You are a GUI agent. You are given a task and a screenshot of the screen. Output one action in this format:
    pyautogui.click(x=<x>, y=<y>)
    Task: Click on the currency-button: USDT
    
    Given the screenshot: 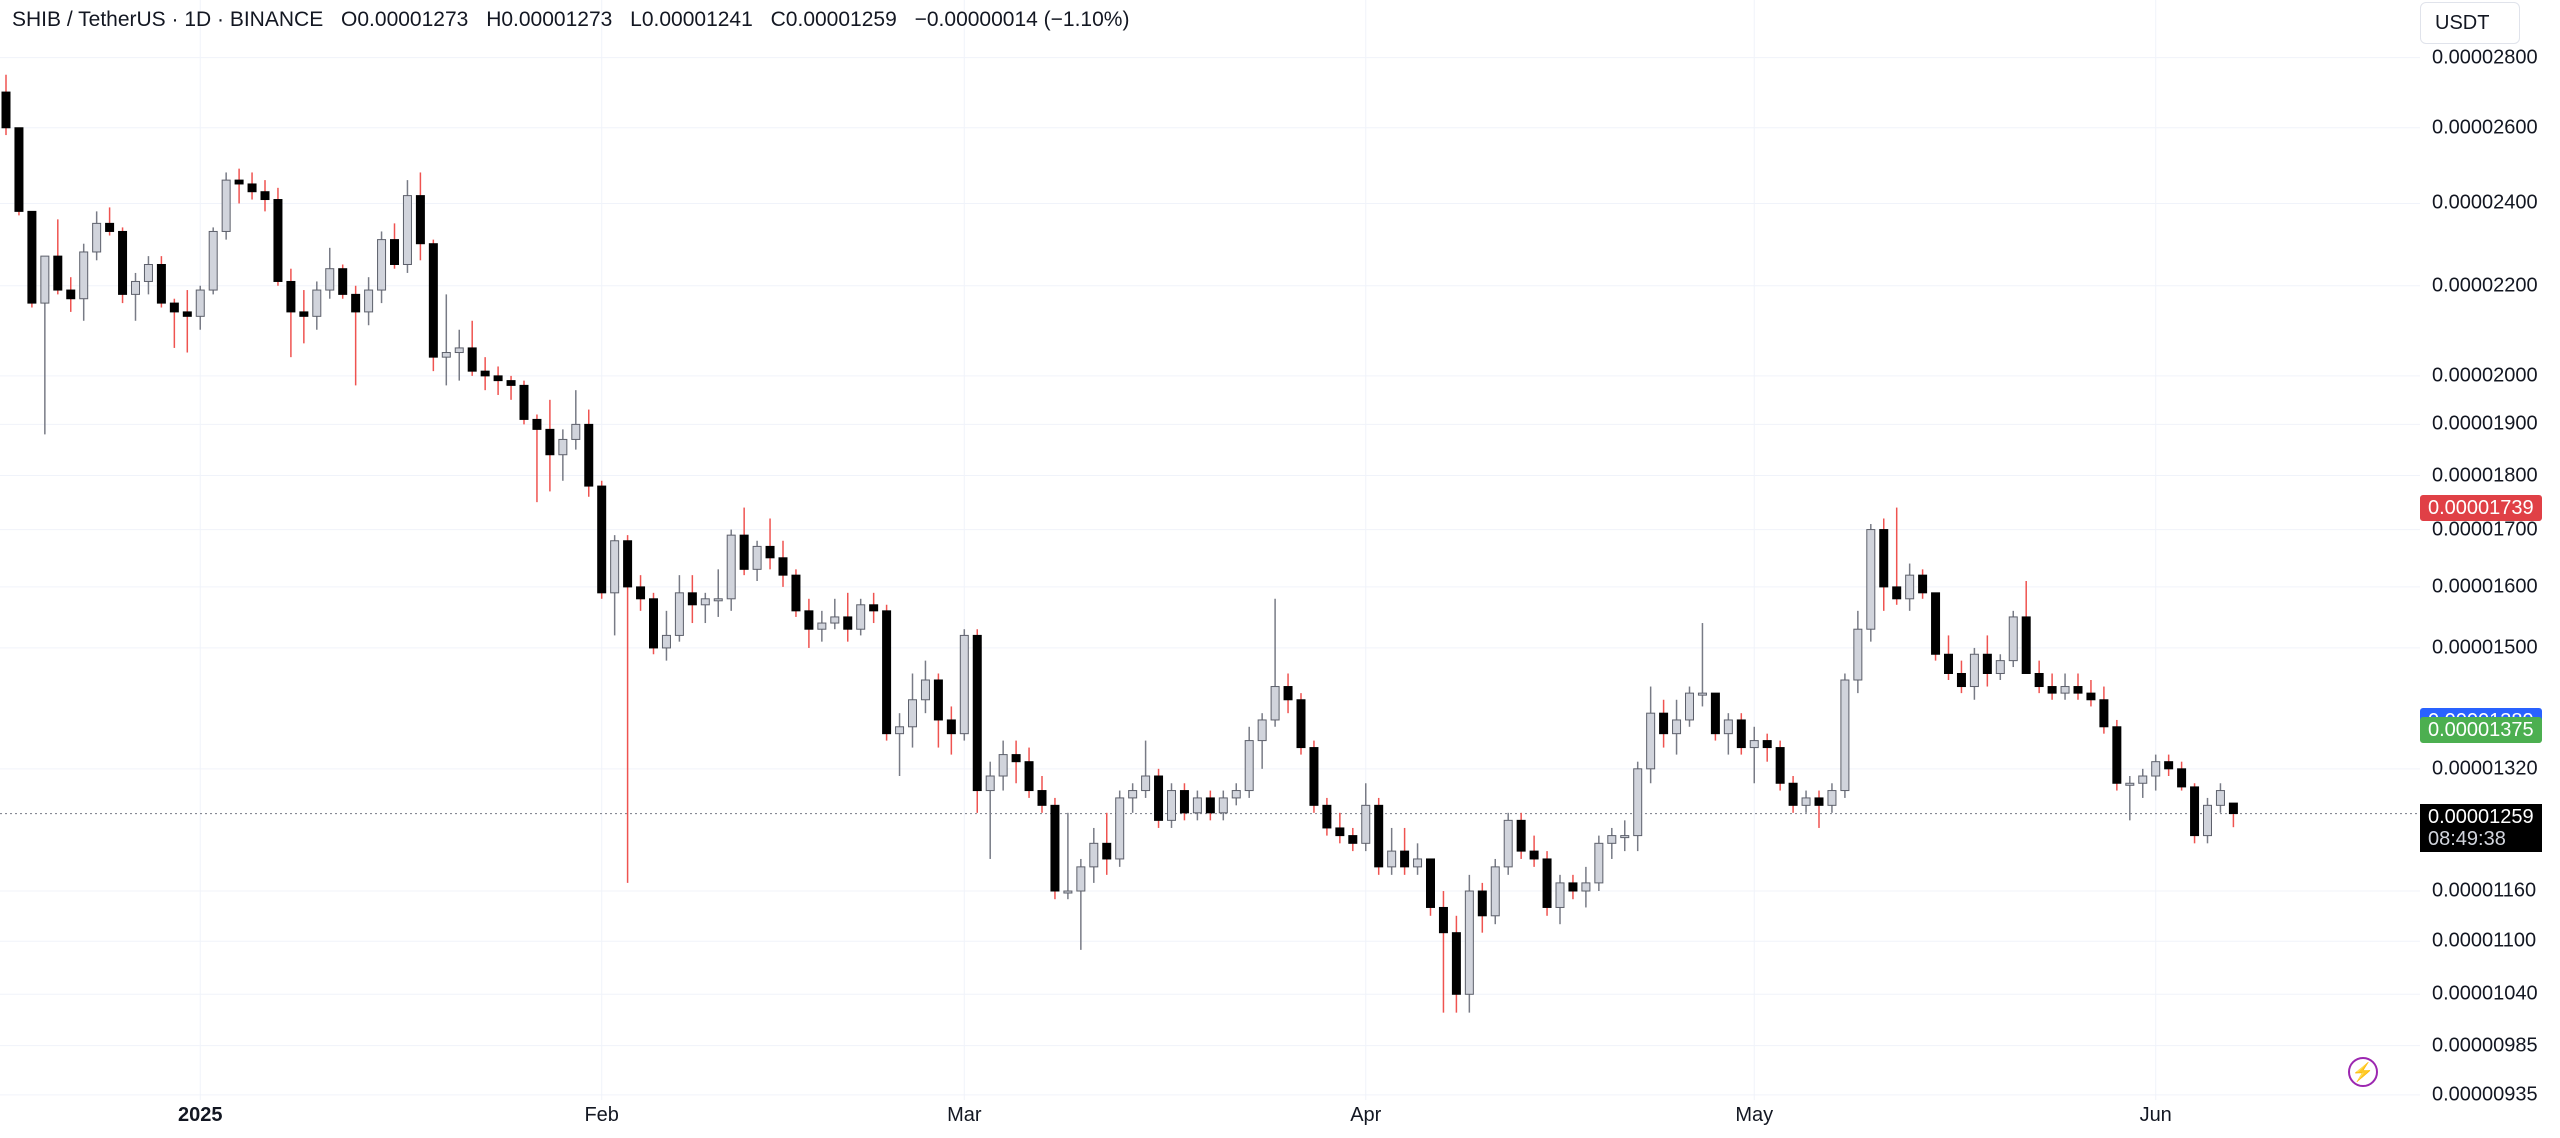 What is the action you would take?
    pyautogui.click(x=2470, y=23)
    